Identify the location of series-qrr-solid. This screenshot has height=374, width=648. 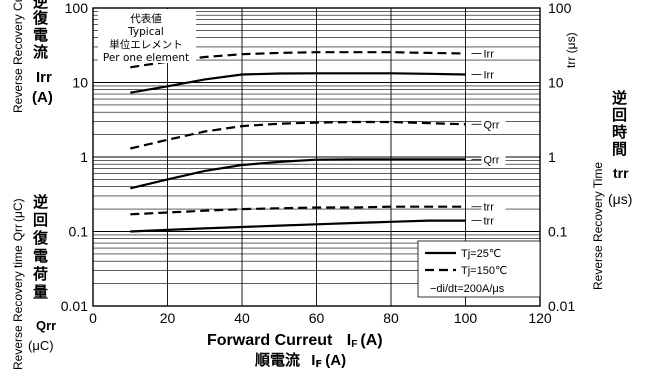
(298, 174).